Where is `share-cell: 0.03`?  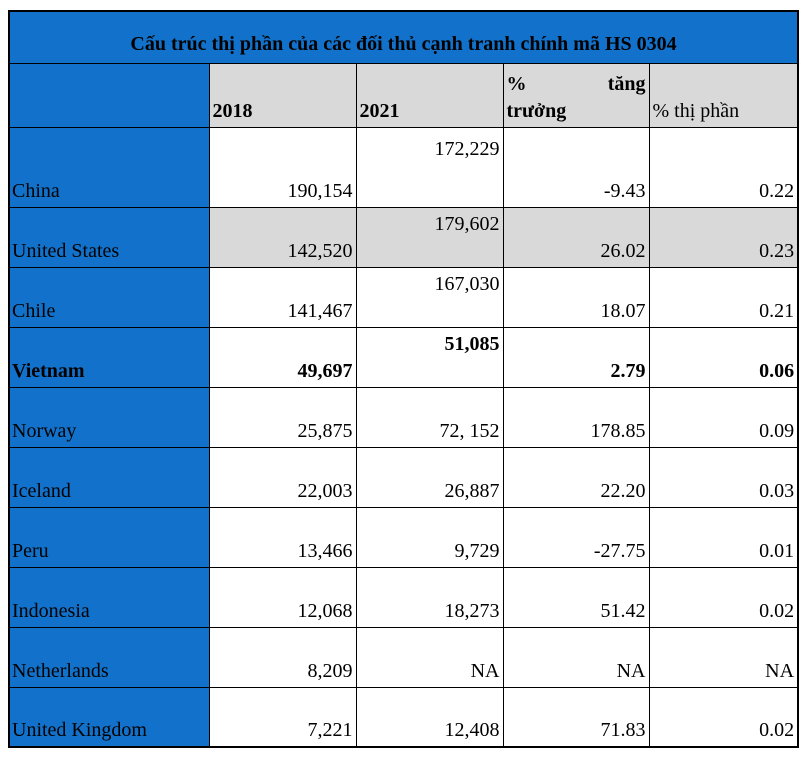 share-cell: 0.03 is located at coordinates (723, 477).